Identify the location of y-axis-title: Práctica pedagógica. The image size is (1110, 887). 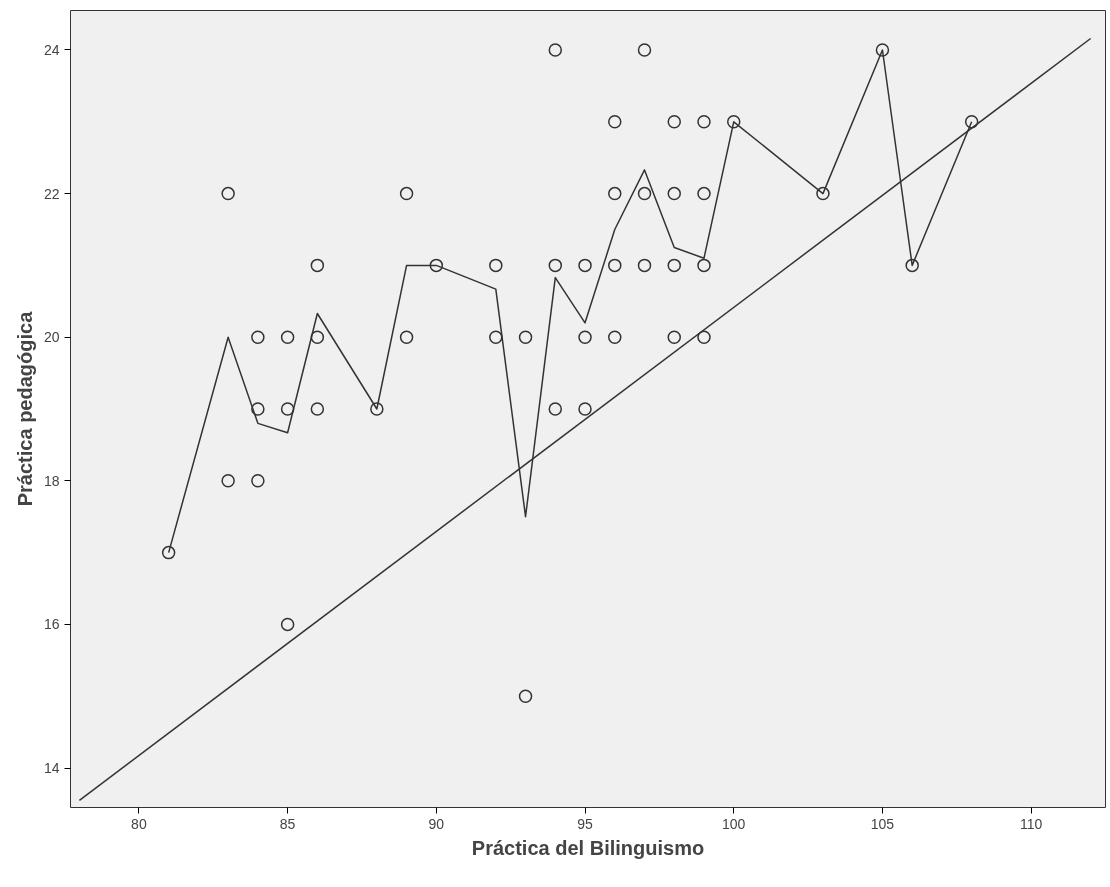
(24, 408).